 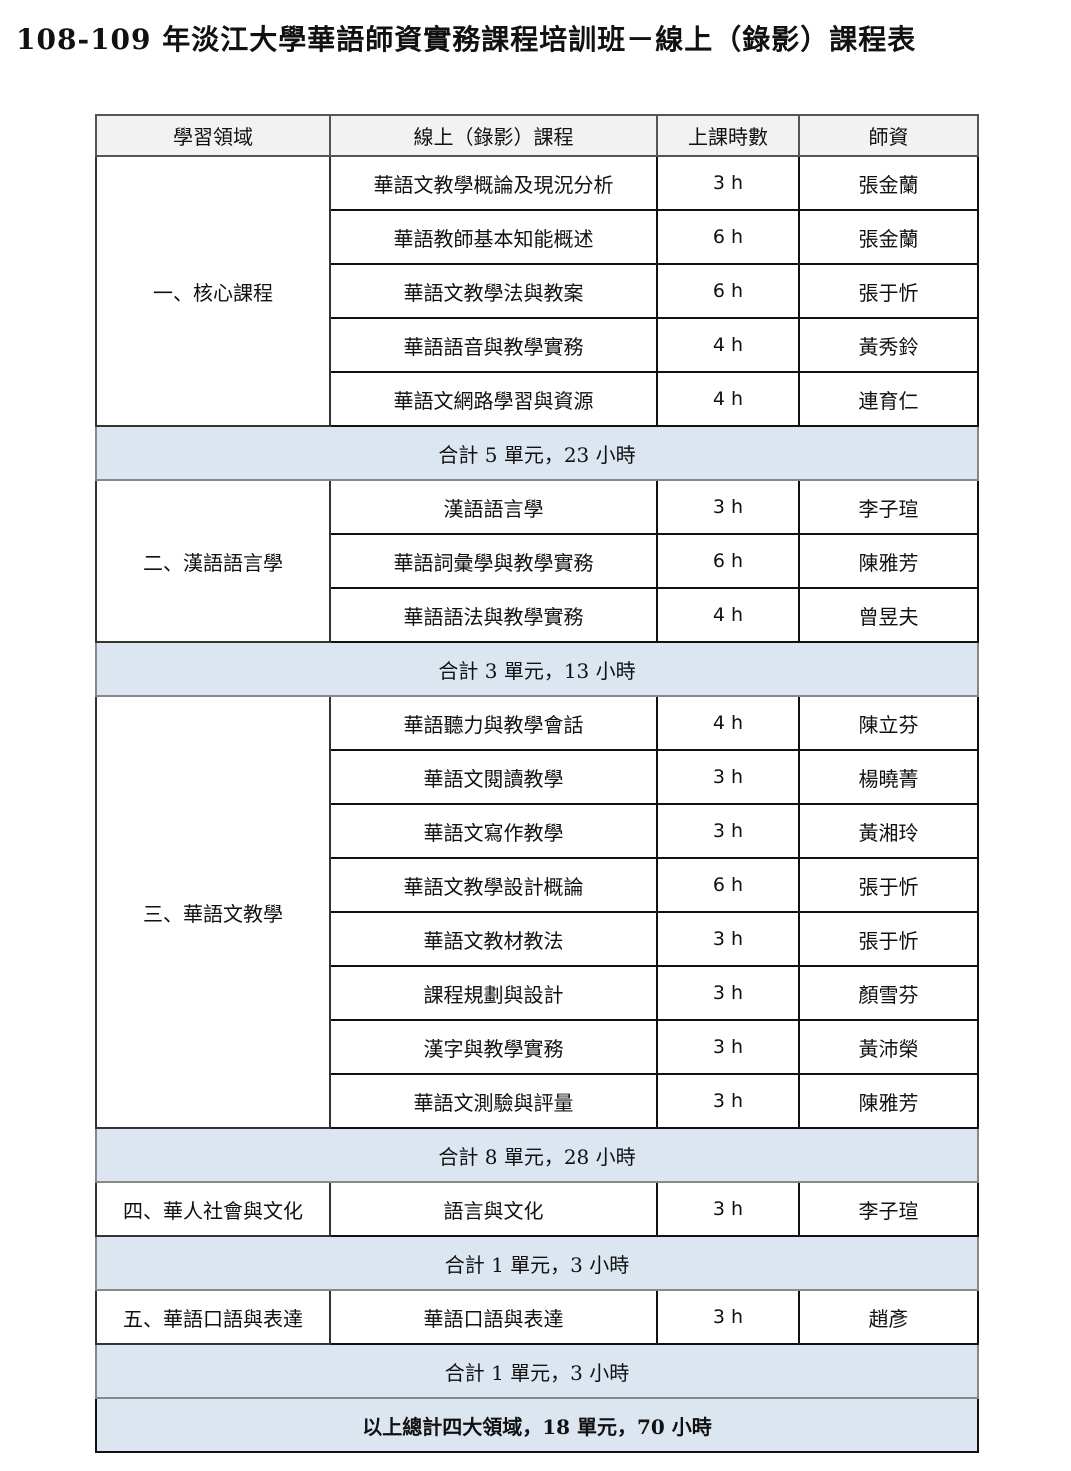 I want to click on course-cell: 華語文教學概論及現況分析, so click(x=493, y=183).